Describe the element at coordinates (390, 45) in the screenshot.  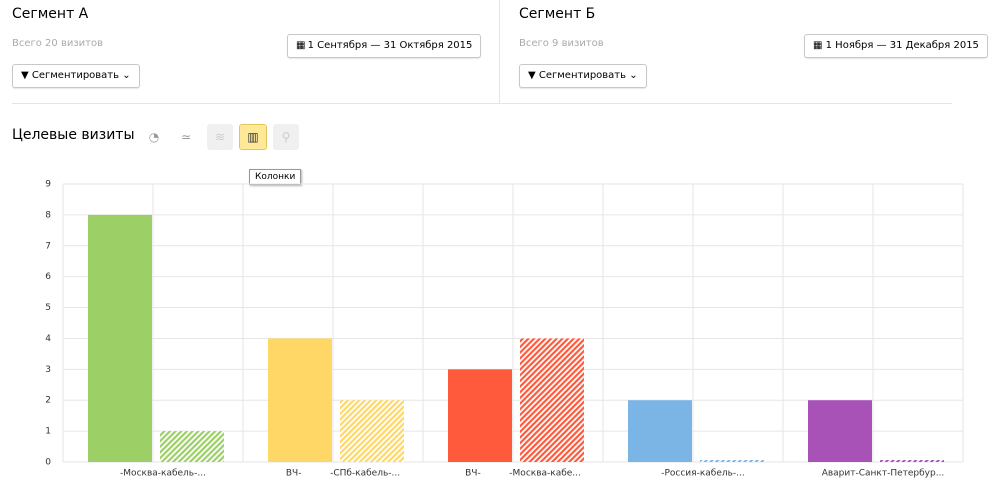
I see `date-range: 1 Сентября — 31 Октября 2015` at that location.